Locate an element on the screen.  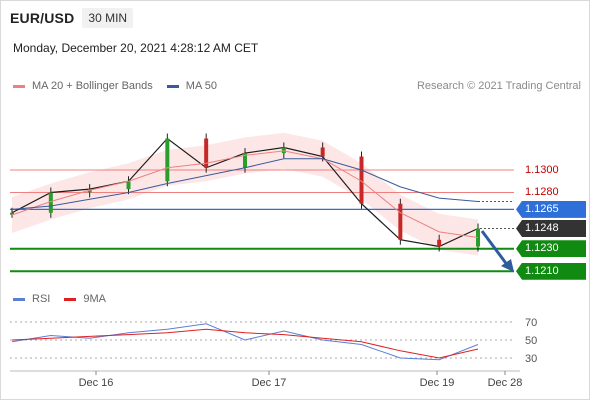
level-label-1.1248: 1.1248 is located at coordinates (551, 228).